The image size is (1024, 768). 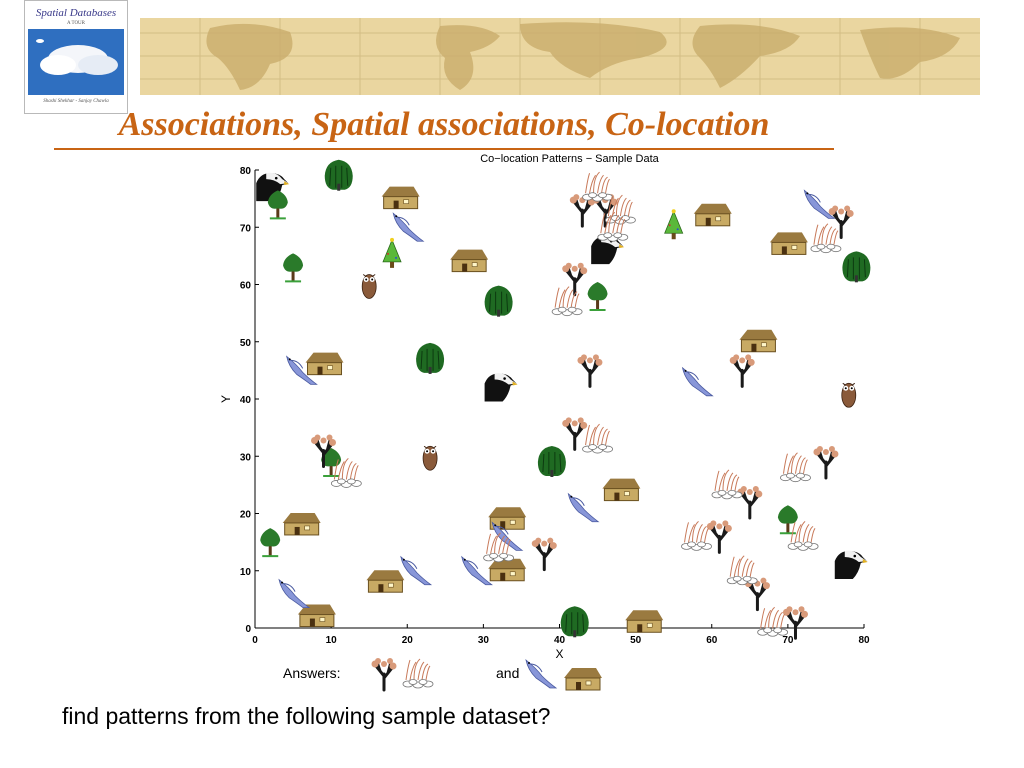 I want to click on y-tick-label: 80, so click(x=246, y=171).